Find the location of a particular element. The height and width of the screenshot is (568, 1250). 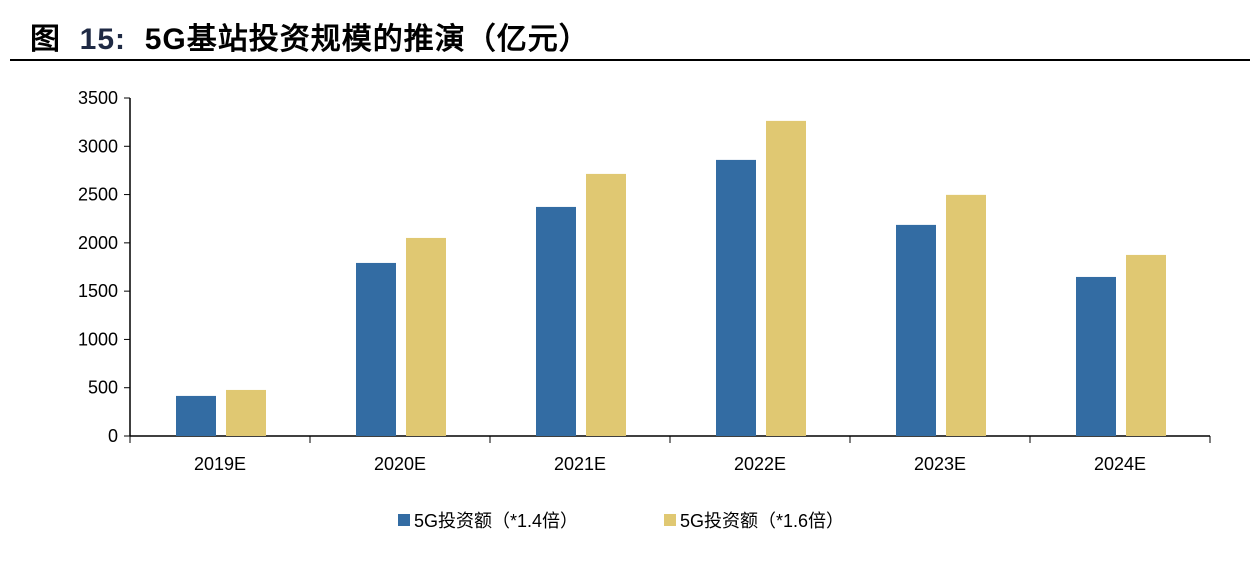

y-tick-label: 500 is located at coordinates (103, 388).